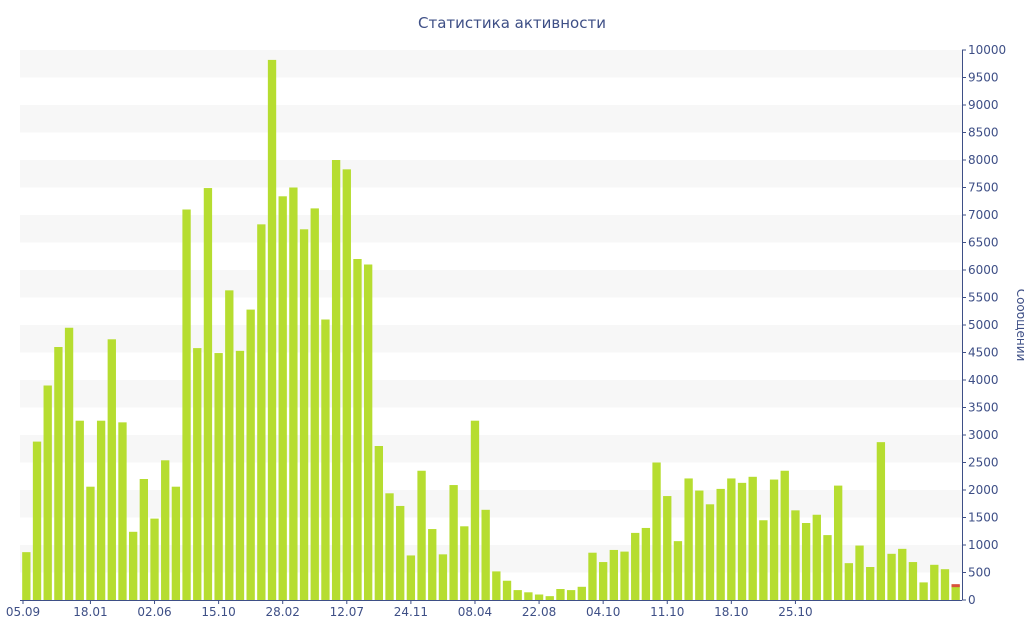 Image resolution: width=1024 pixels, height=640 pixels. What do you see at coordinates (983, 133) in the screenshot?
I see `y-tick-label: 8500` at bounding box center [983, 133].